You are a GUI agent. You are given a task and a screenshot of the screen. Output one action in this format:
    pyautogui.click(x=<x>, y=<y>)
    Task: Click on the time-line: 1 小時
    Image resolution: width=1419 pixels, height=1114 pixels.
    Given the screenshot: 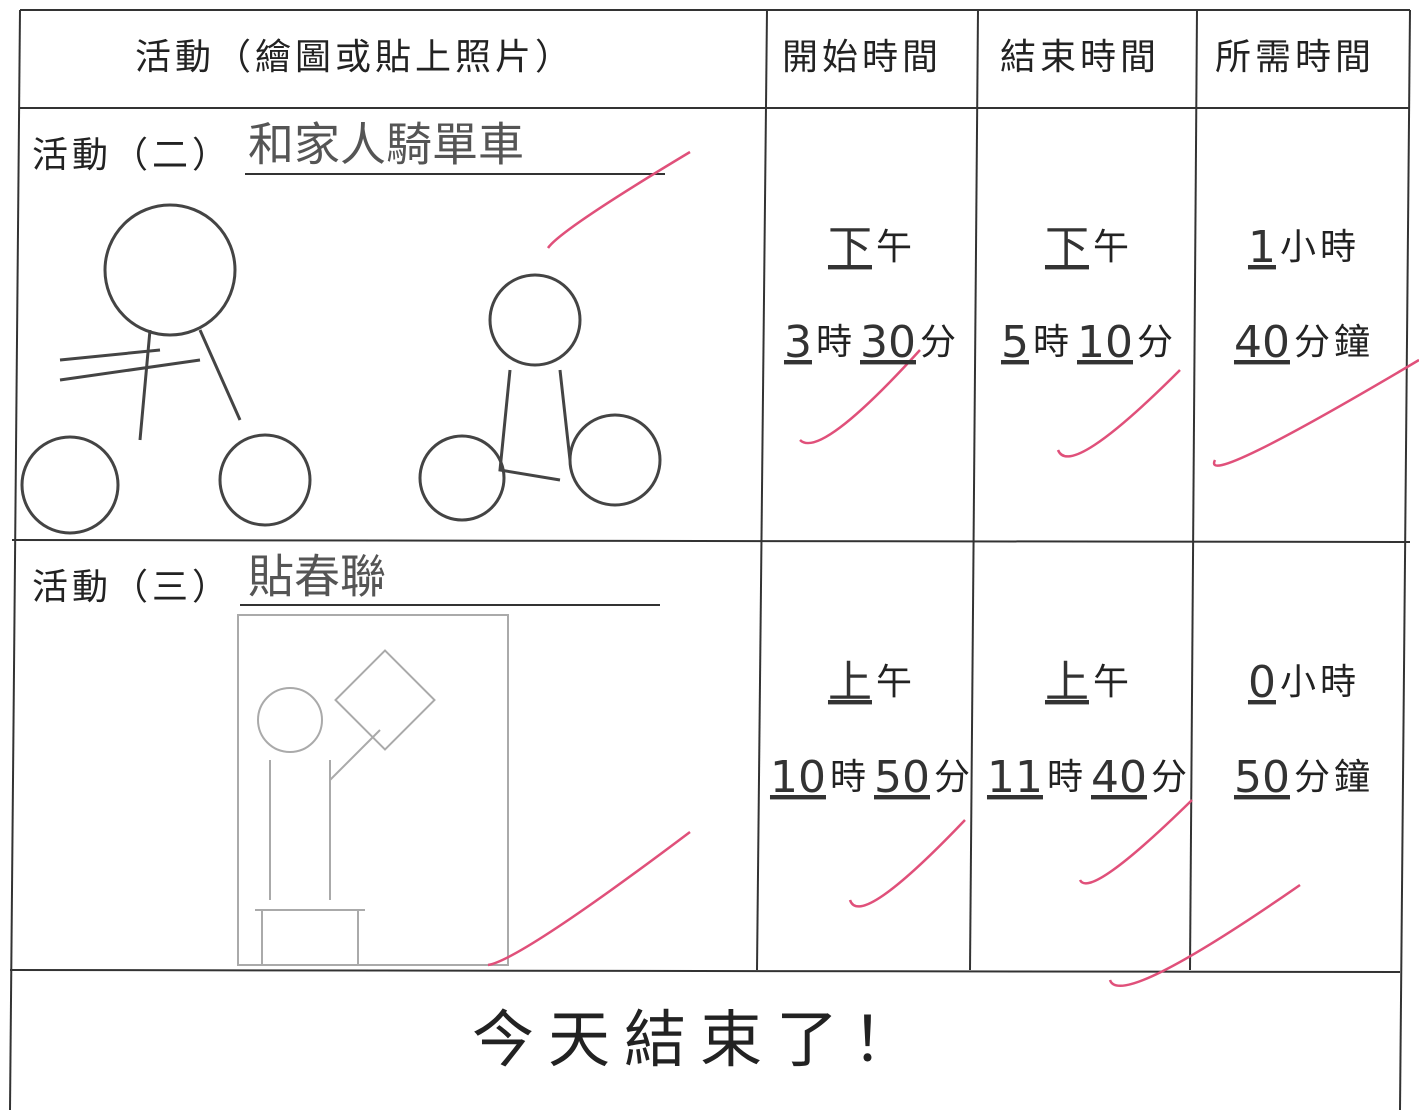 What is the action you would take?
    pyautogui.click(x=1304, y=247)
    